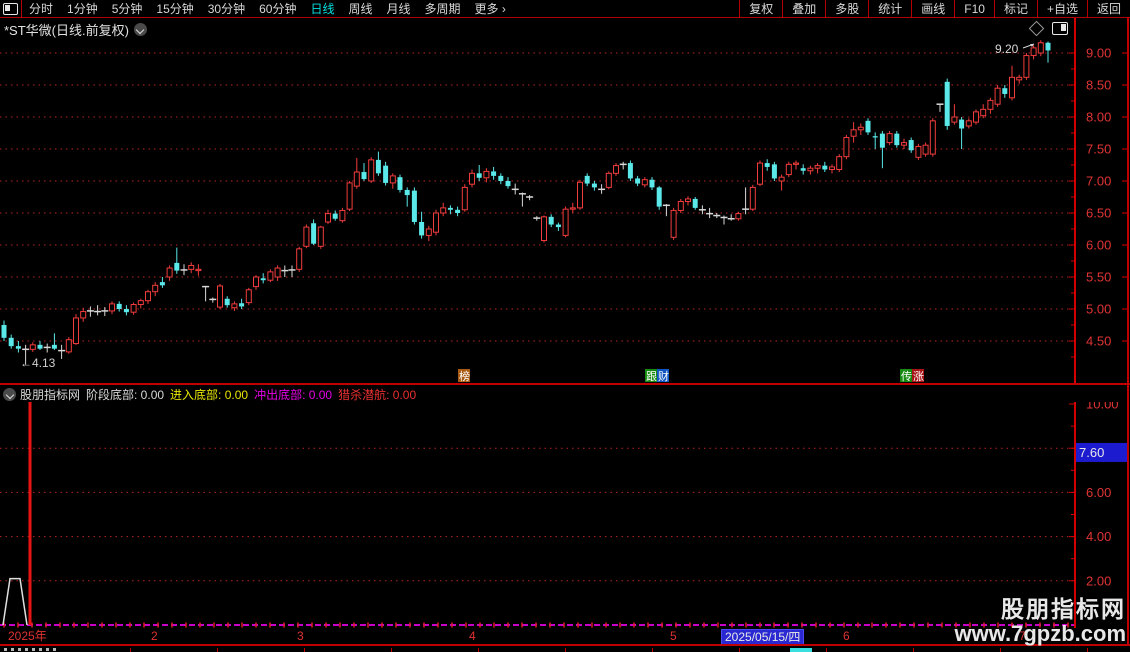 Image resolution: width=1130 pixels, height=652 pixels. I want to click on toolbar-button-统计: 统计, so click(889, 8).